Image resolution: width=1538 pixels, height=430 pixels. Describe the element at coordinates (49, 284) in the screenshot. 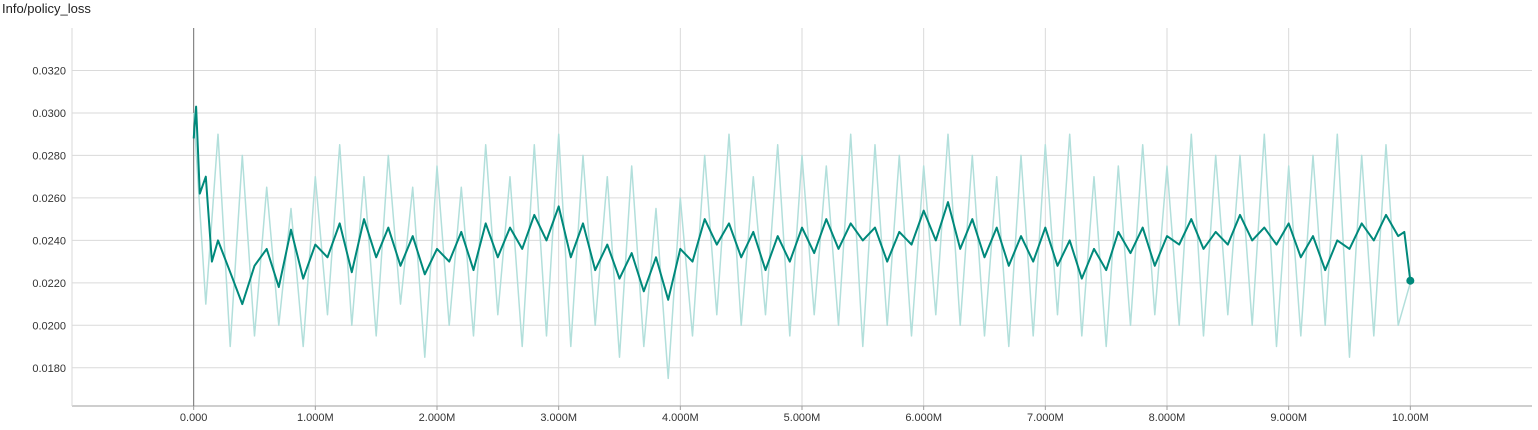

I see `y-tick-label: 0.0220` at that location.